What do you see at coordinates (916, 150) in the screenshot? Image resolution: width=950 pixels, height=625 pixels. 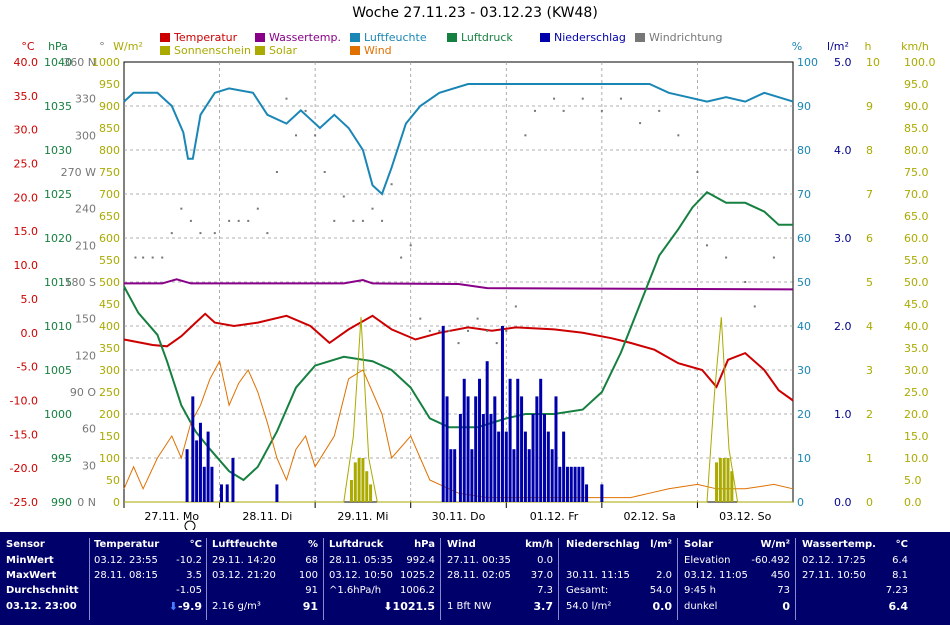 I see `wind-axis-tick: 80.0` at bounding box center [916, 150].